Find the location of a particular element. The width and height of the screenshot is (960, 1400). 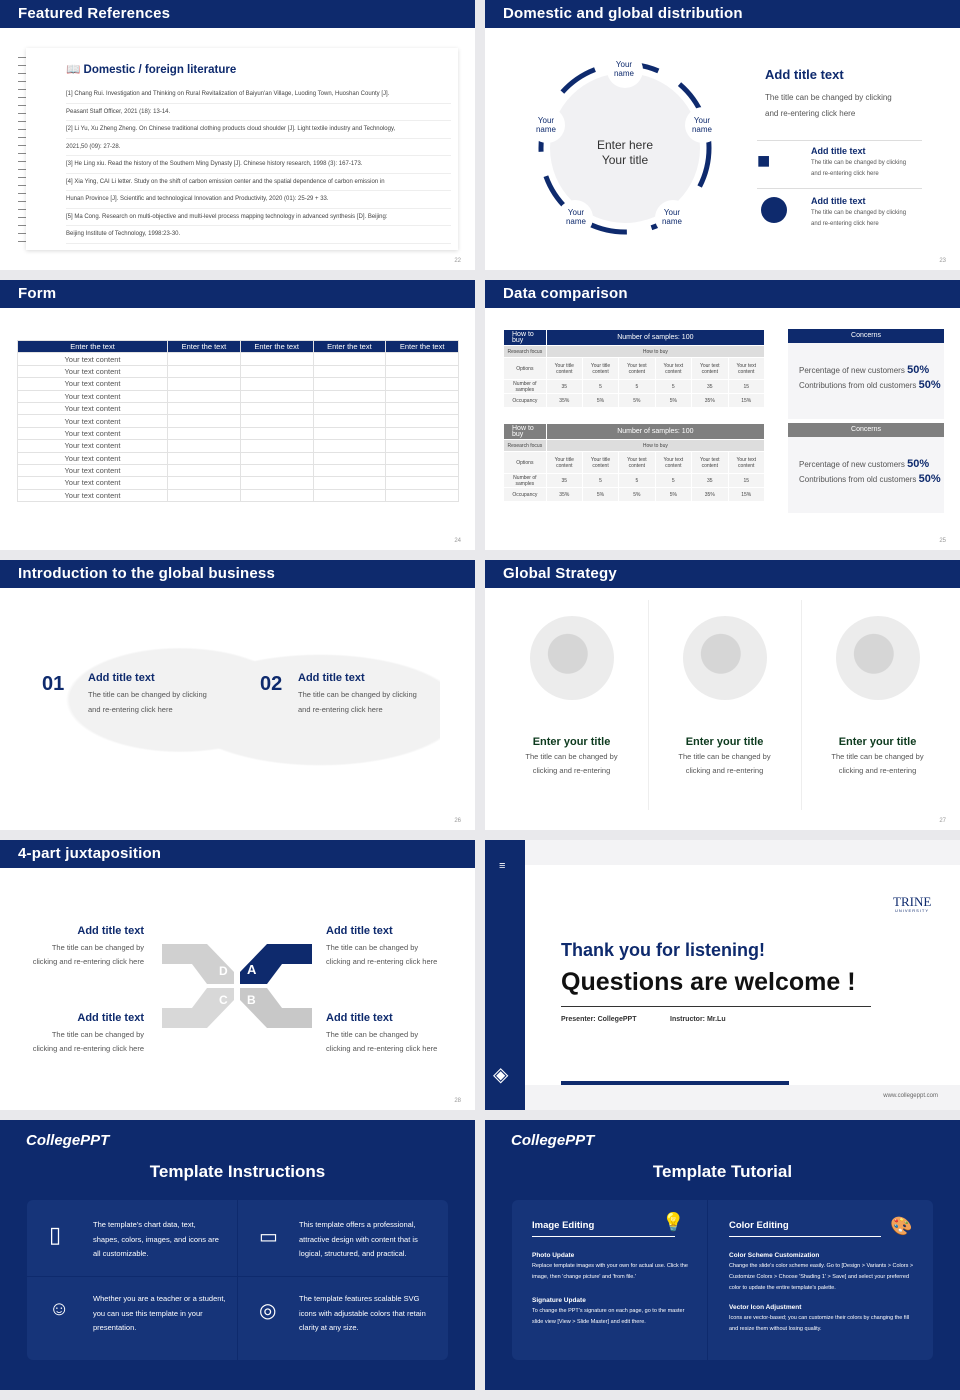

website: www.collegeppt.com is located at coordinates (910, 1096).